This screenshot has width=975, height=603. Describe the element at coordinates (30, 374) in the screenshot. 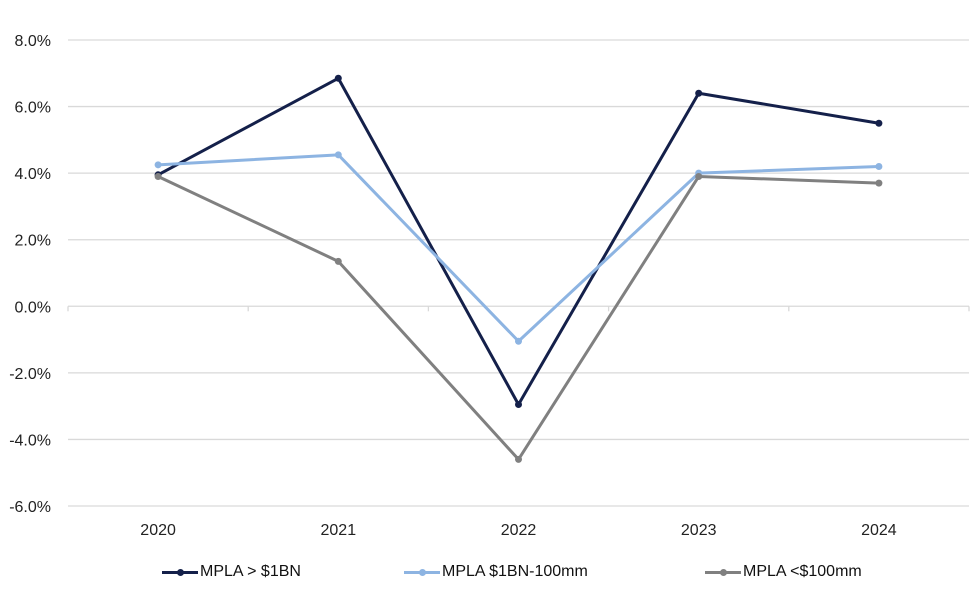

I see `y-tick-label: -2.0%` at that location.